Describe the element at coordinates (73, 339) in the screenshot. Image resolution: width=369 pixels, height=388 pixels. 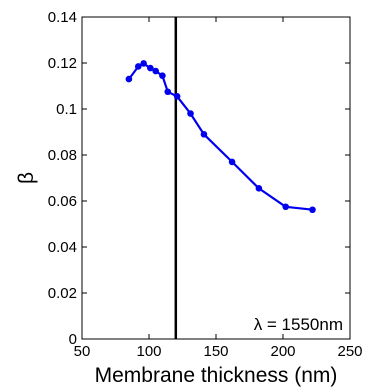
I see `y-tick-label: 0` at that location.